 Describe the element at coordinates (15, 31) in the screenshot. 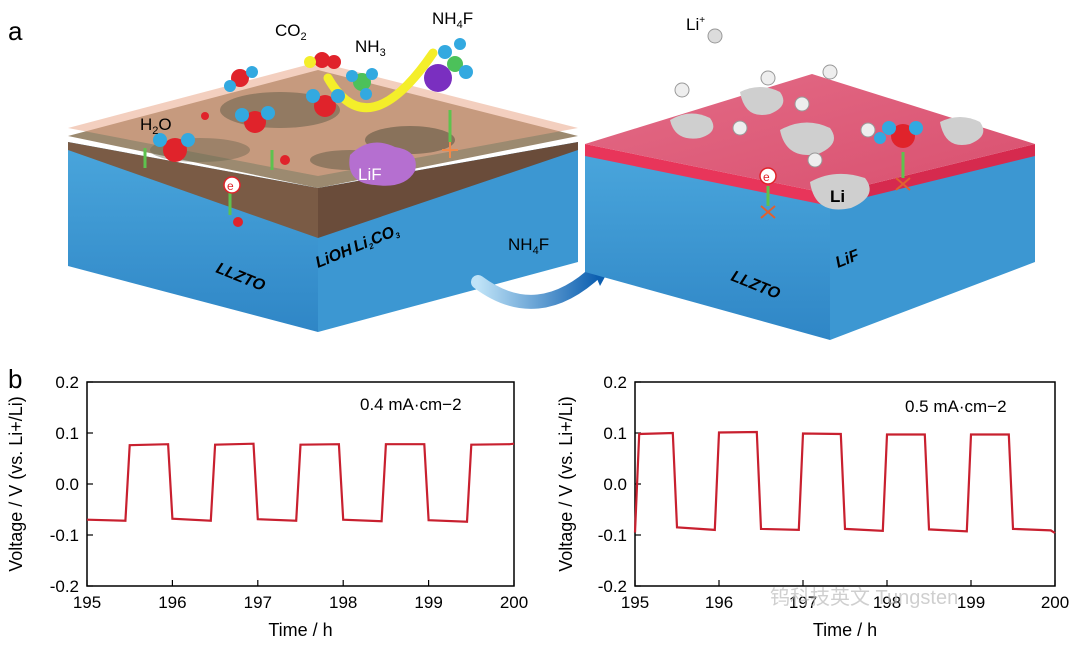

I see `panel-a-label: a` at that location.